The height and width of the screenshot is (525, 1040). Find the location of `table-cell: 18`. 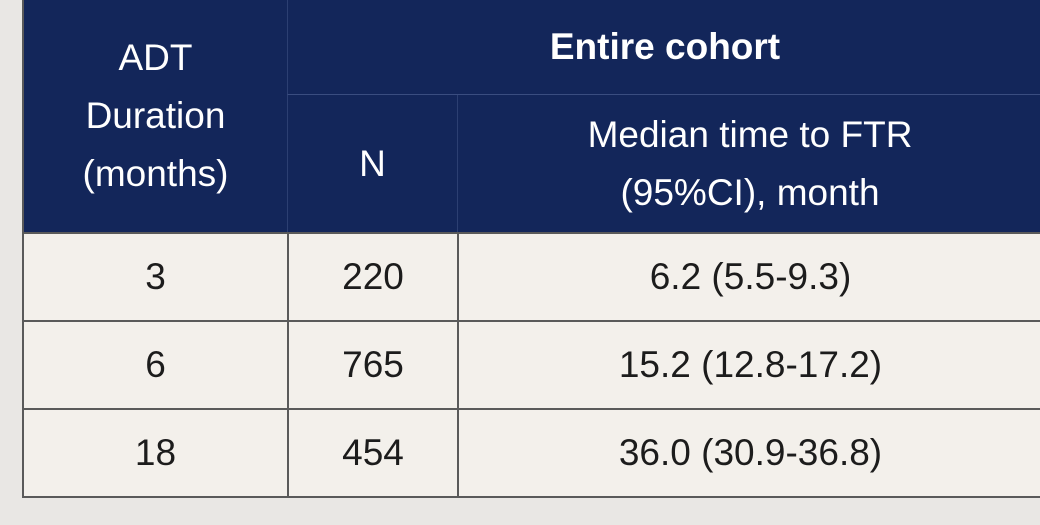

table-cell: 18 is located at coordinates (155, 452).